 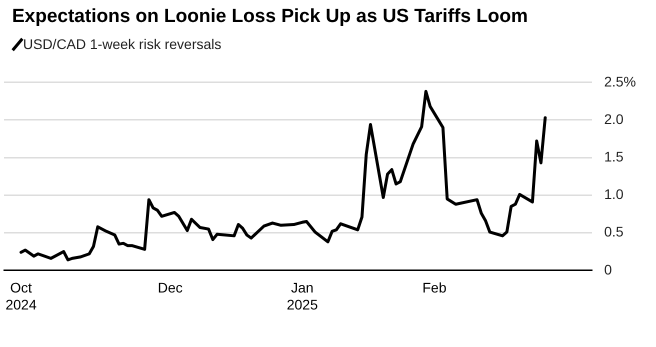 What do you see at coordinates (620, 81) in the screenshot?
I see `y-tick-label: 2.5%` at bounding box center [620, 81].